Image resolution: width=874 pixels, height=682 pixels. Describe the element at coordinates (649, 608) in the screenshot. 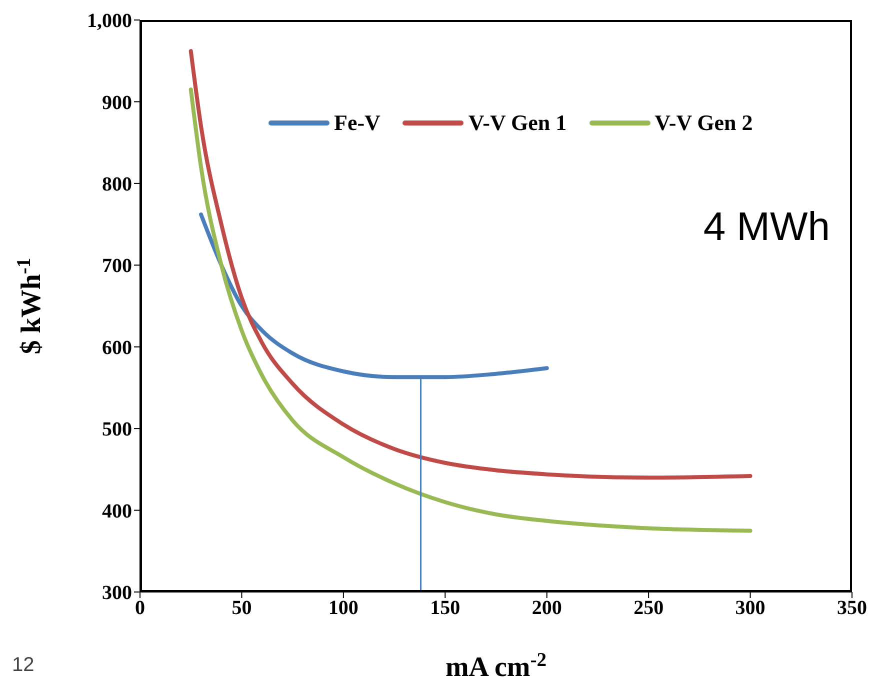

I see `x-tick-label: 250` at that location.